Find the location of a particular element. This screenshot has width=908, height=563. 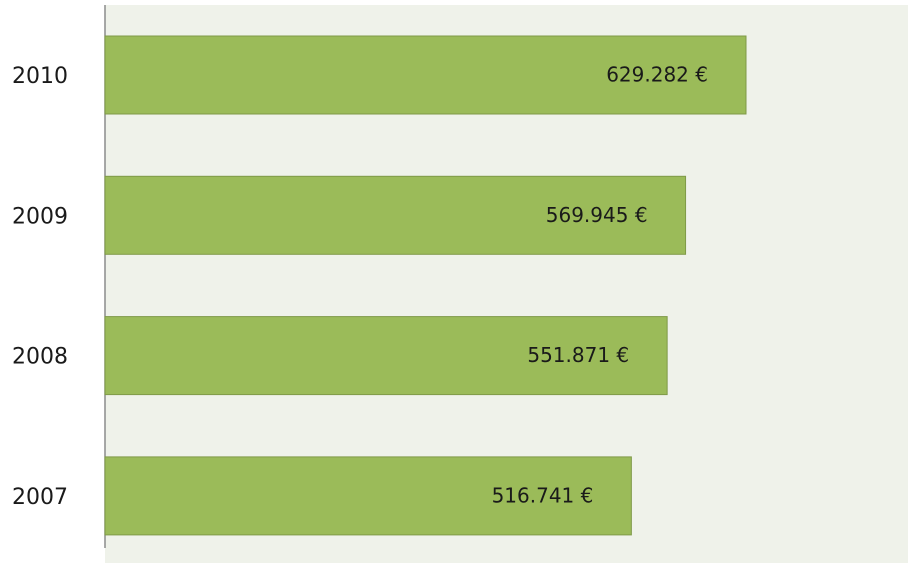

category-label: 2008 is located at coordinates (40, 357).